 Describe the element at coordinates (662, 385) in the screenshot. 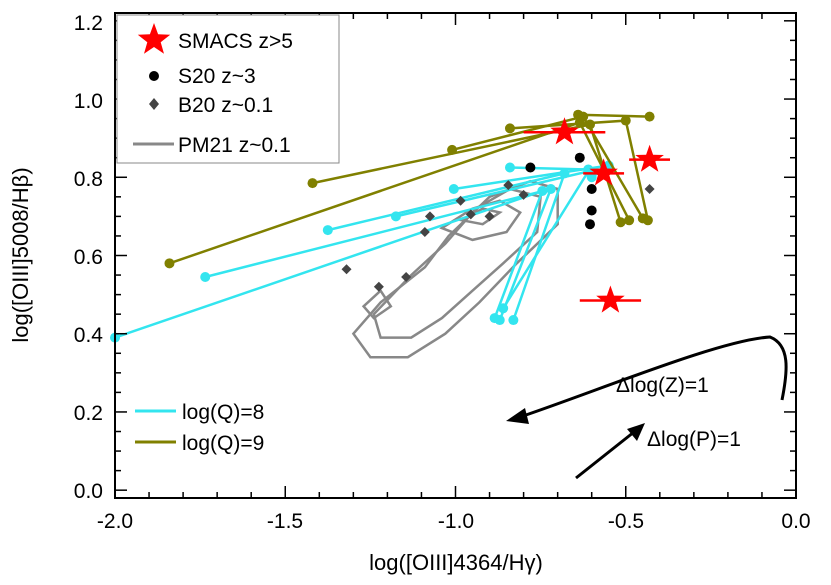

I see `metallicity-annotation: Δlog(Z)=1` at that location.